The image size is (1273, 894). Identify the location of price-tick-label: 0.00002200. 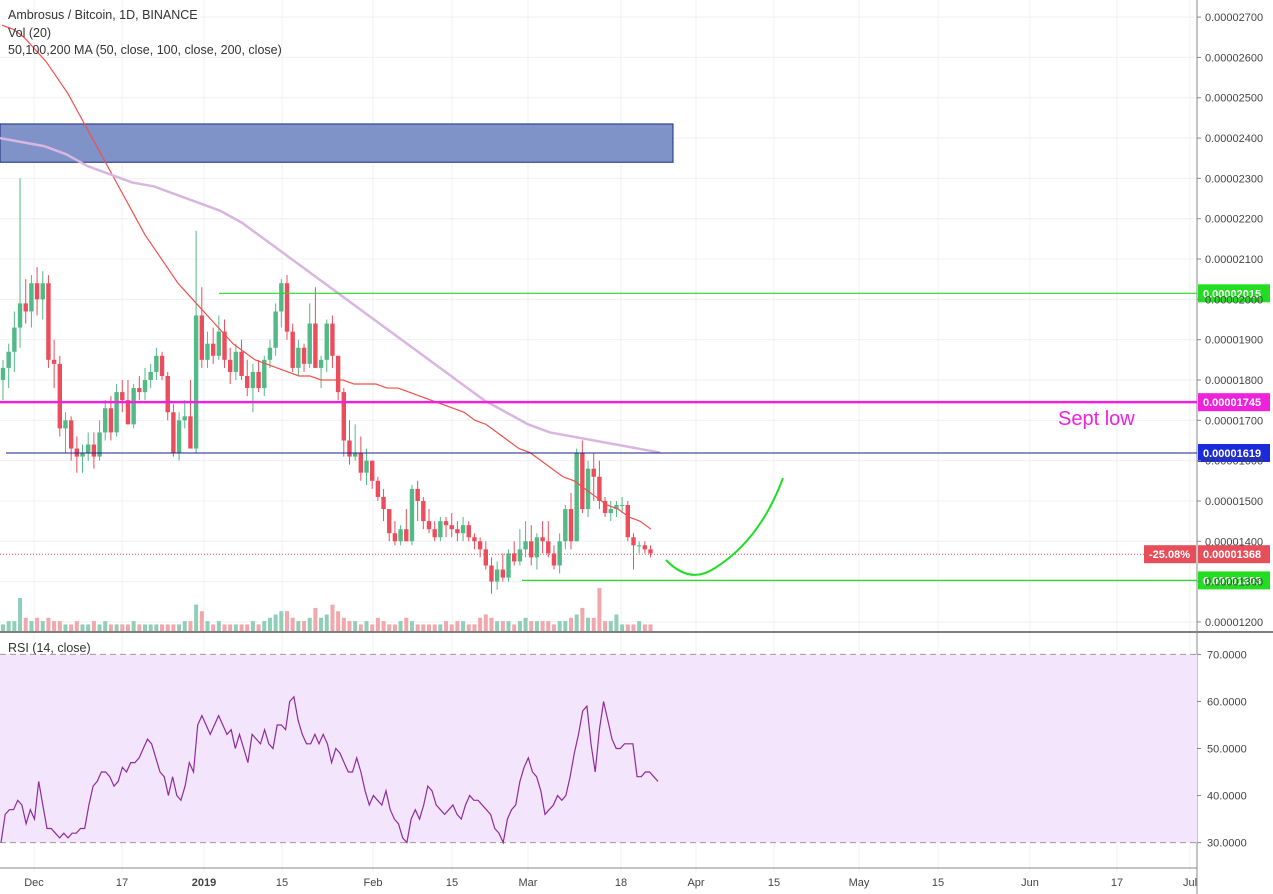
(1234, 220).